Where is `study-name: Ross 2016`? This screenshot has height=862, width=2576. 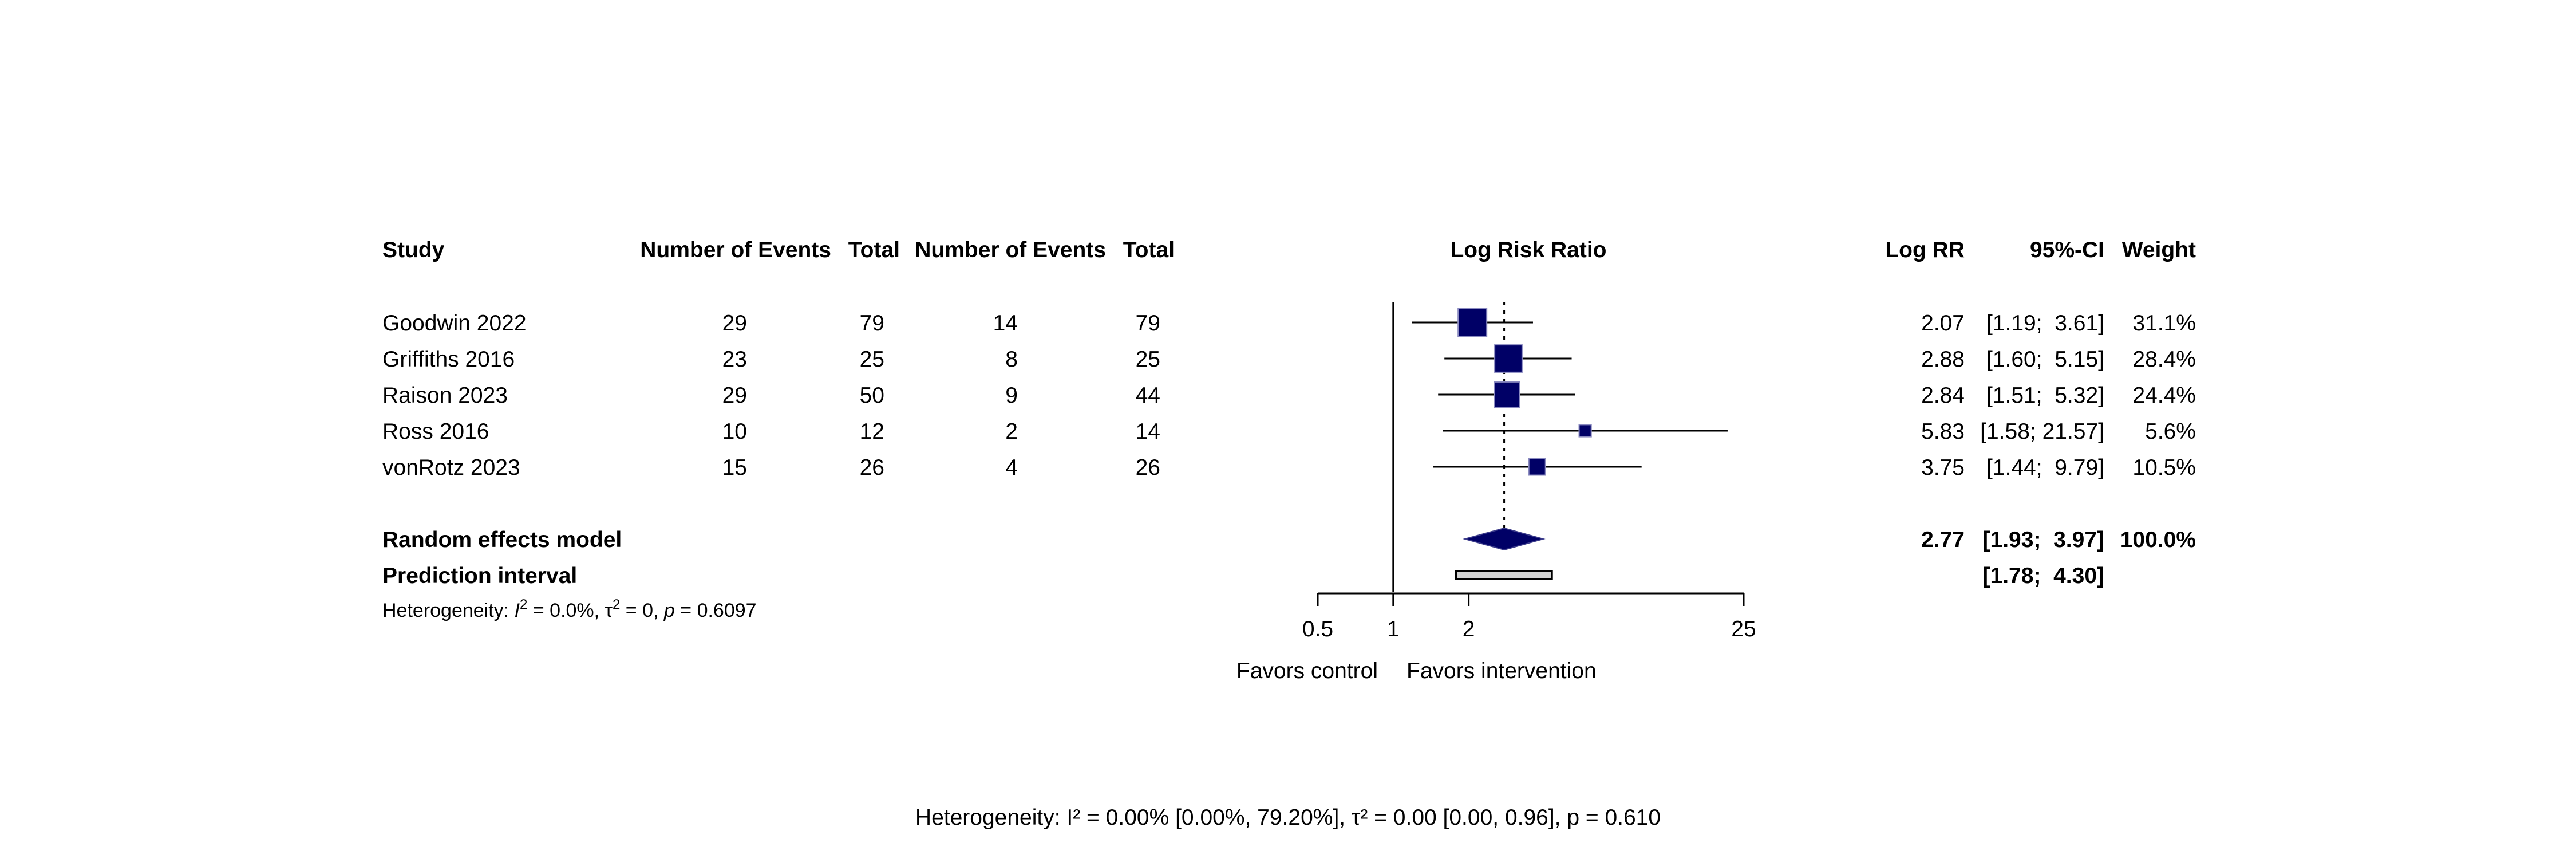 study-name: Ross 2016 is located at coordinates (435, 431).